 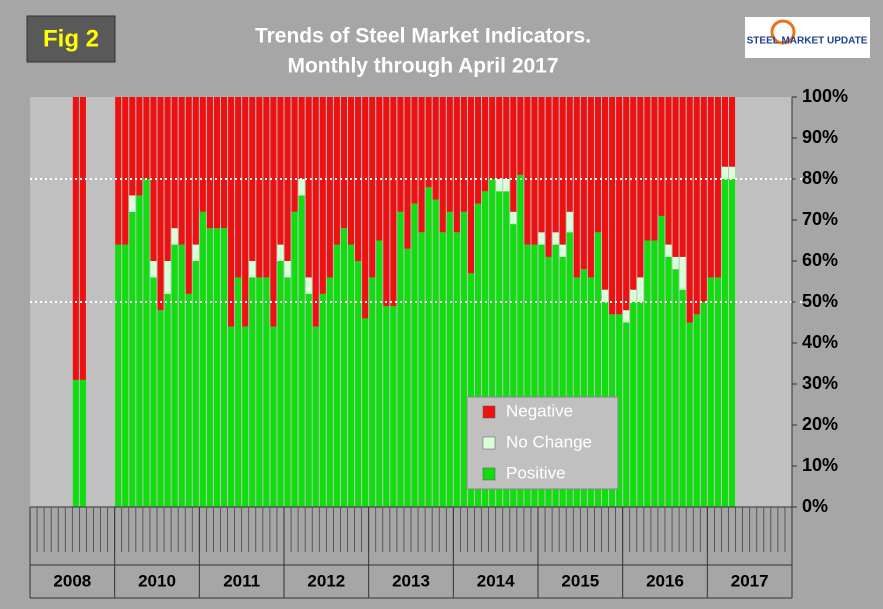 What do you see at coordinates (750, 580) in the screenshot?
I see `year-label: 2017` at bounding box center [750, 580].